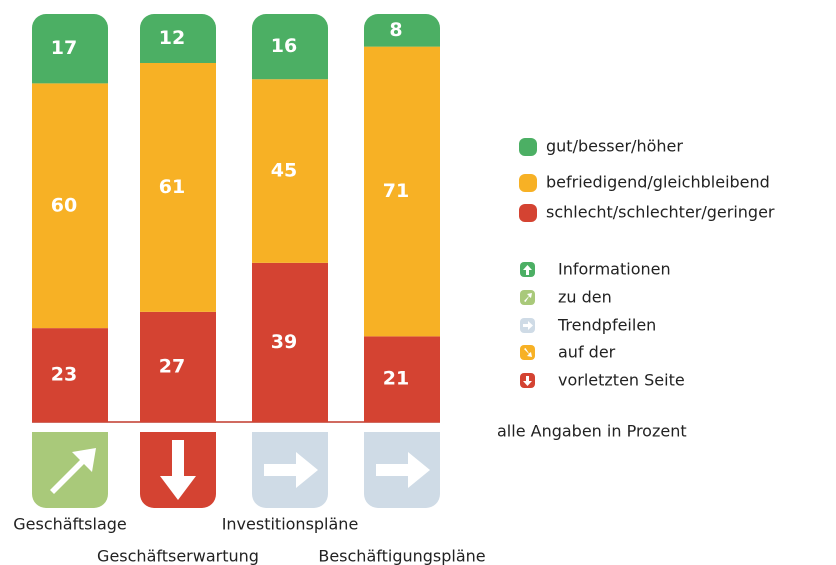 Image resolution: width=836 pixels, height=565 pixels. I want to click on value-label: 71, so click(396, 191).